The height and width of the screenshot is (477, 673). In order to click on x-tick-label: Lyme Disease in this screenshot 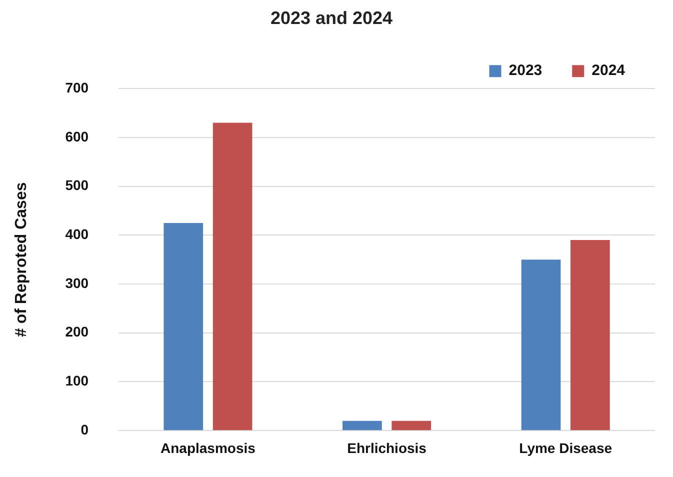, I will do `click(565, 448)`.